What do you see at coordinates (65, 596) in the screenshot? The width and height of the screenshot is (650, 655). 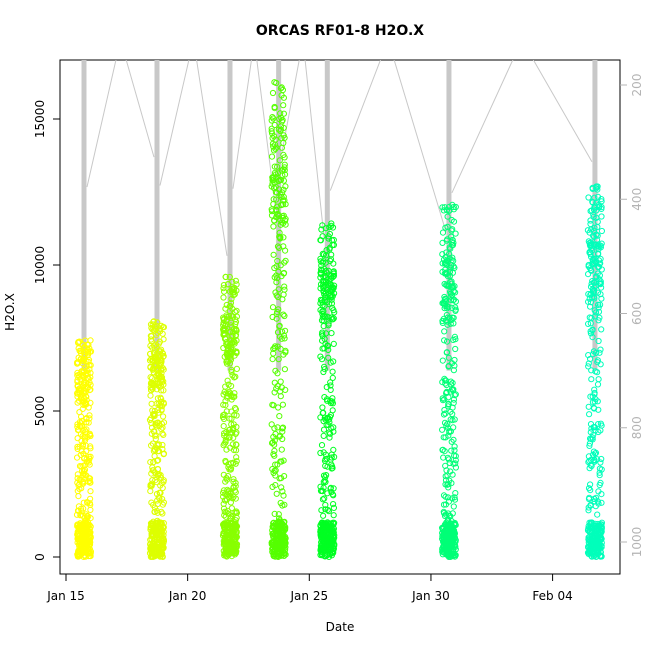 I see `x-tick-label: Jan 15` at bounding box center [65, 596].